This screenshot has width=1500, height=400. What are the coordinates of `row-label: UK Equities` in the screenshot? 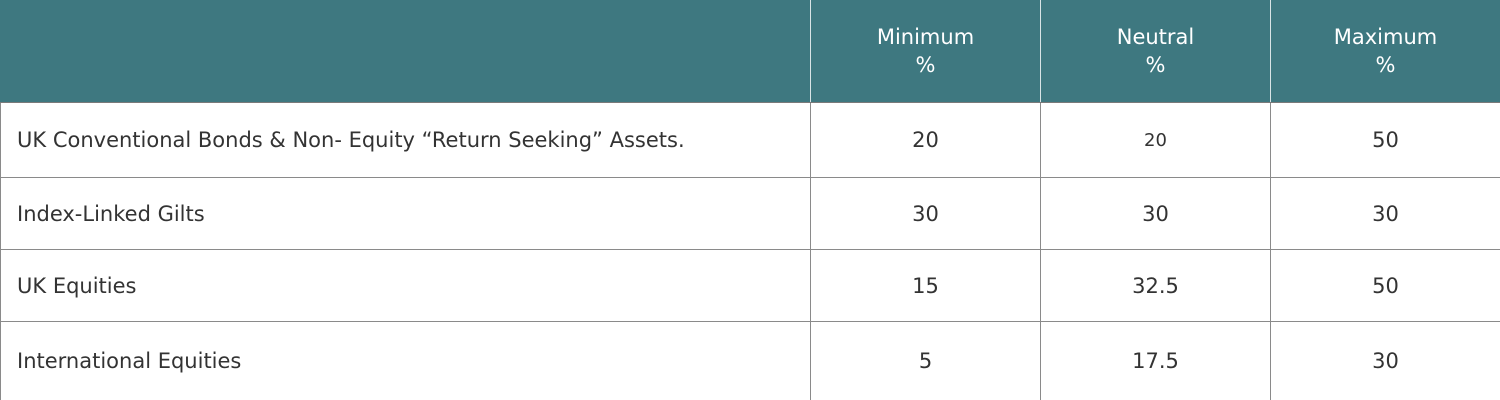 It's located at (405, 285).